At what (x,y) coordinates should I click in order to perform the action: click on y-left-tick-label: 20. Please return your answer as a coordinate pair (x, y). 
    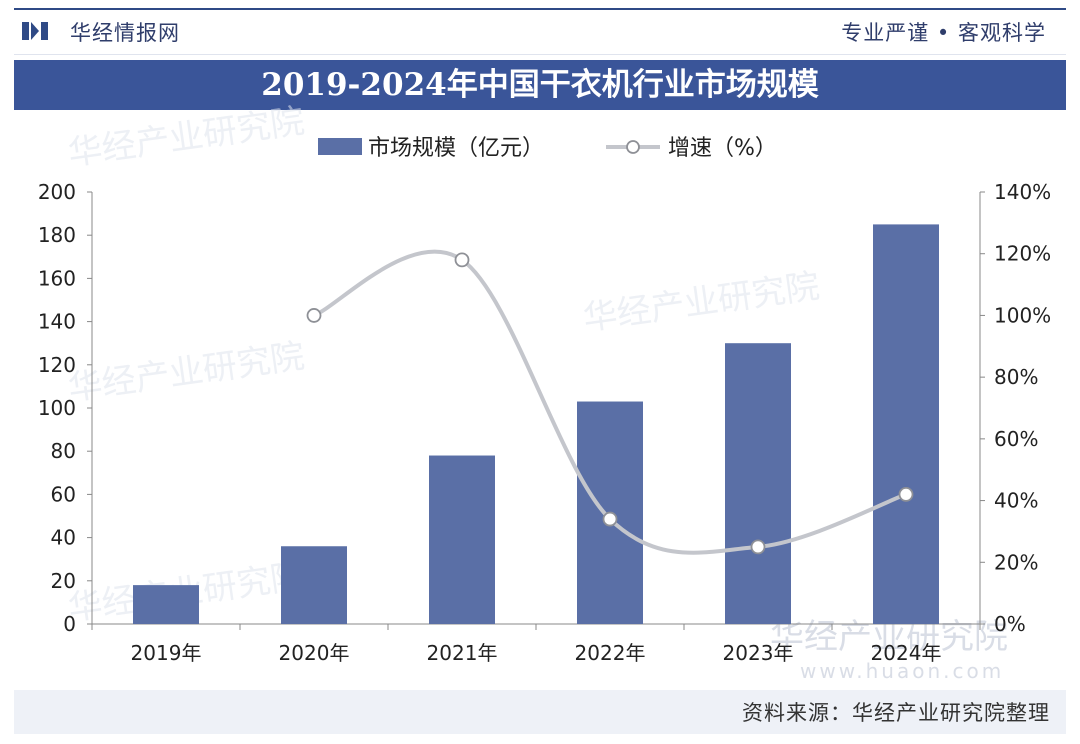
    Looking at the image, I should click on (63, 581).